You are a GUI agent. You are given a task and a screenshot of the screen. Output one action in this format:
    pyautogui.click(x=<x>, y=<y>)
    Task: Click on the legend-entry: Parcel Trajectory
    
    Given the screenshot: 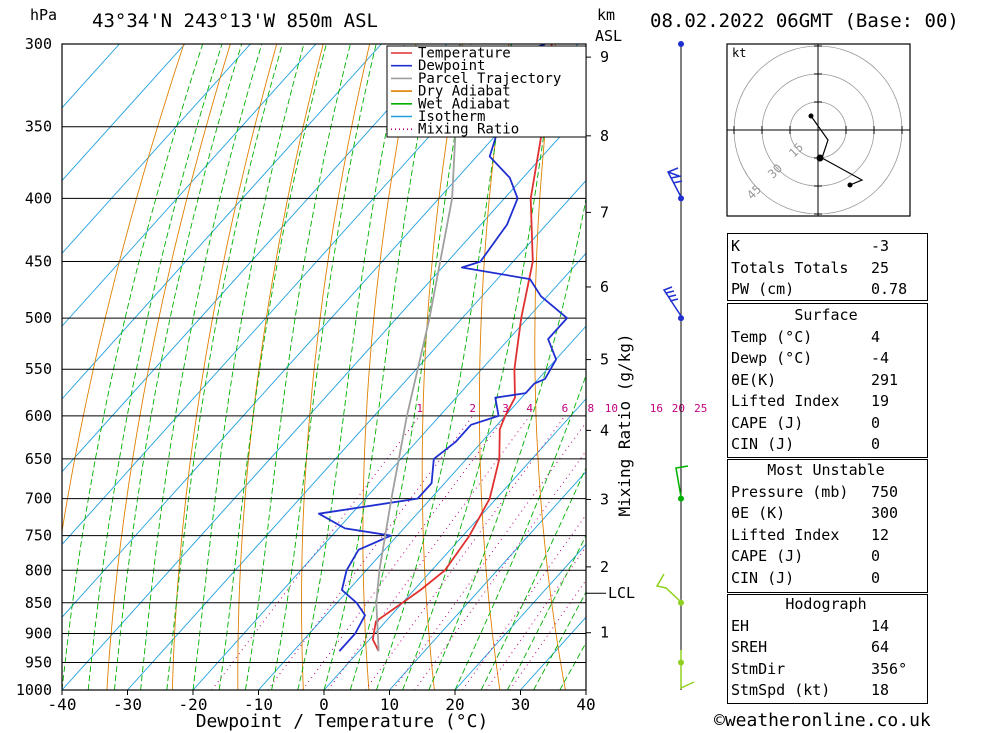 What is the action you would take?
    pyautogui.click(x=489, y=79)
    